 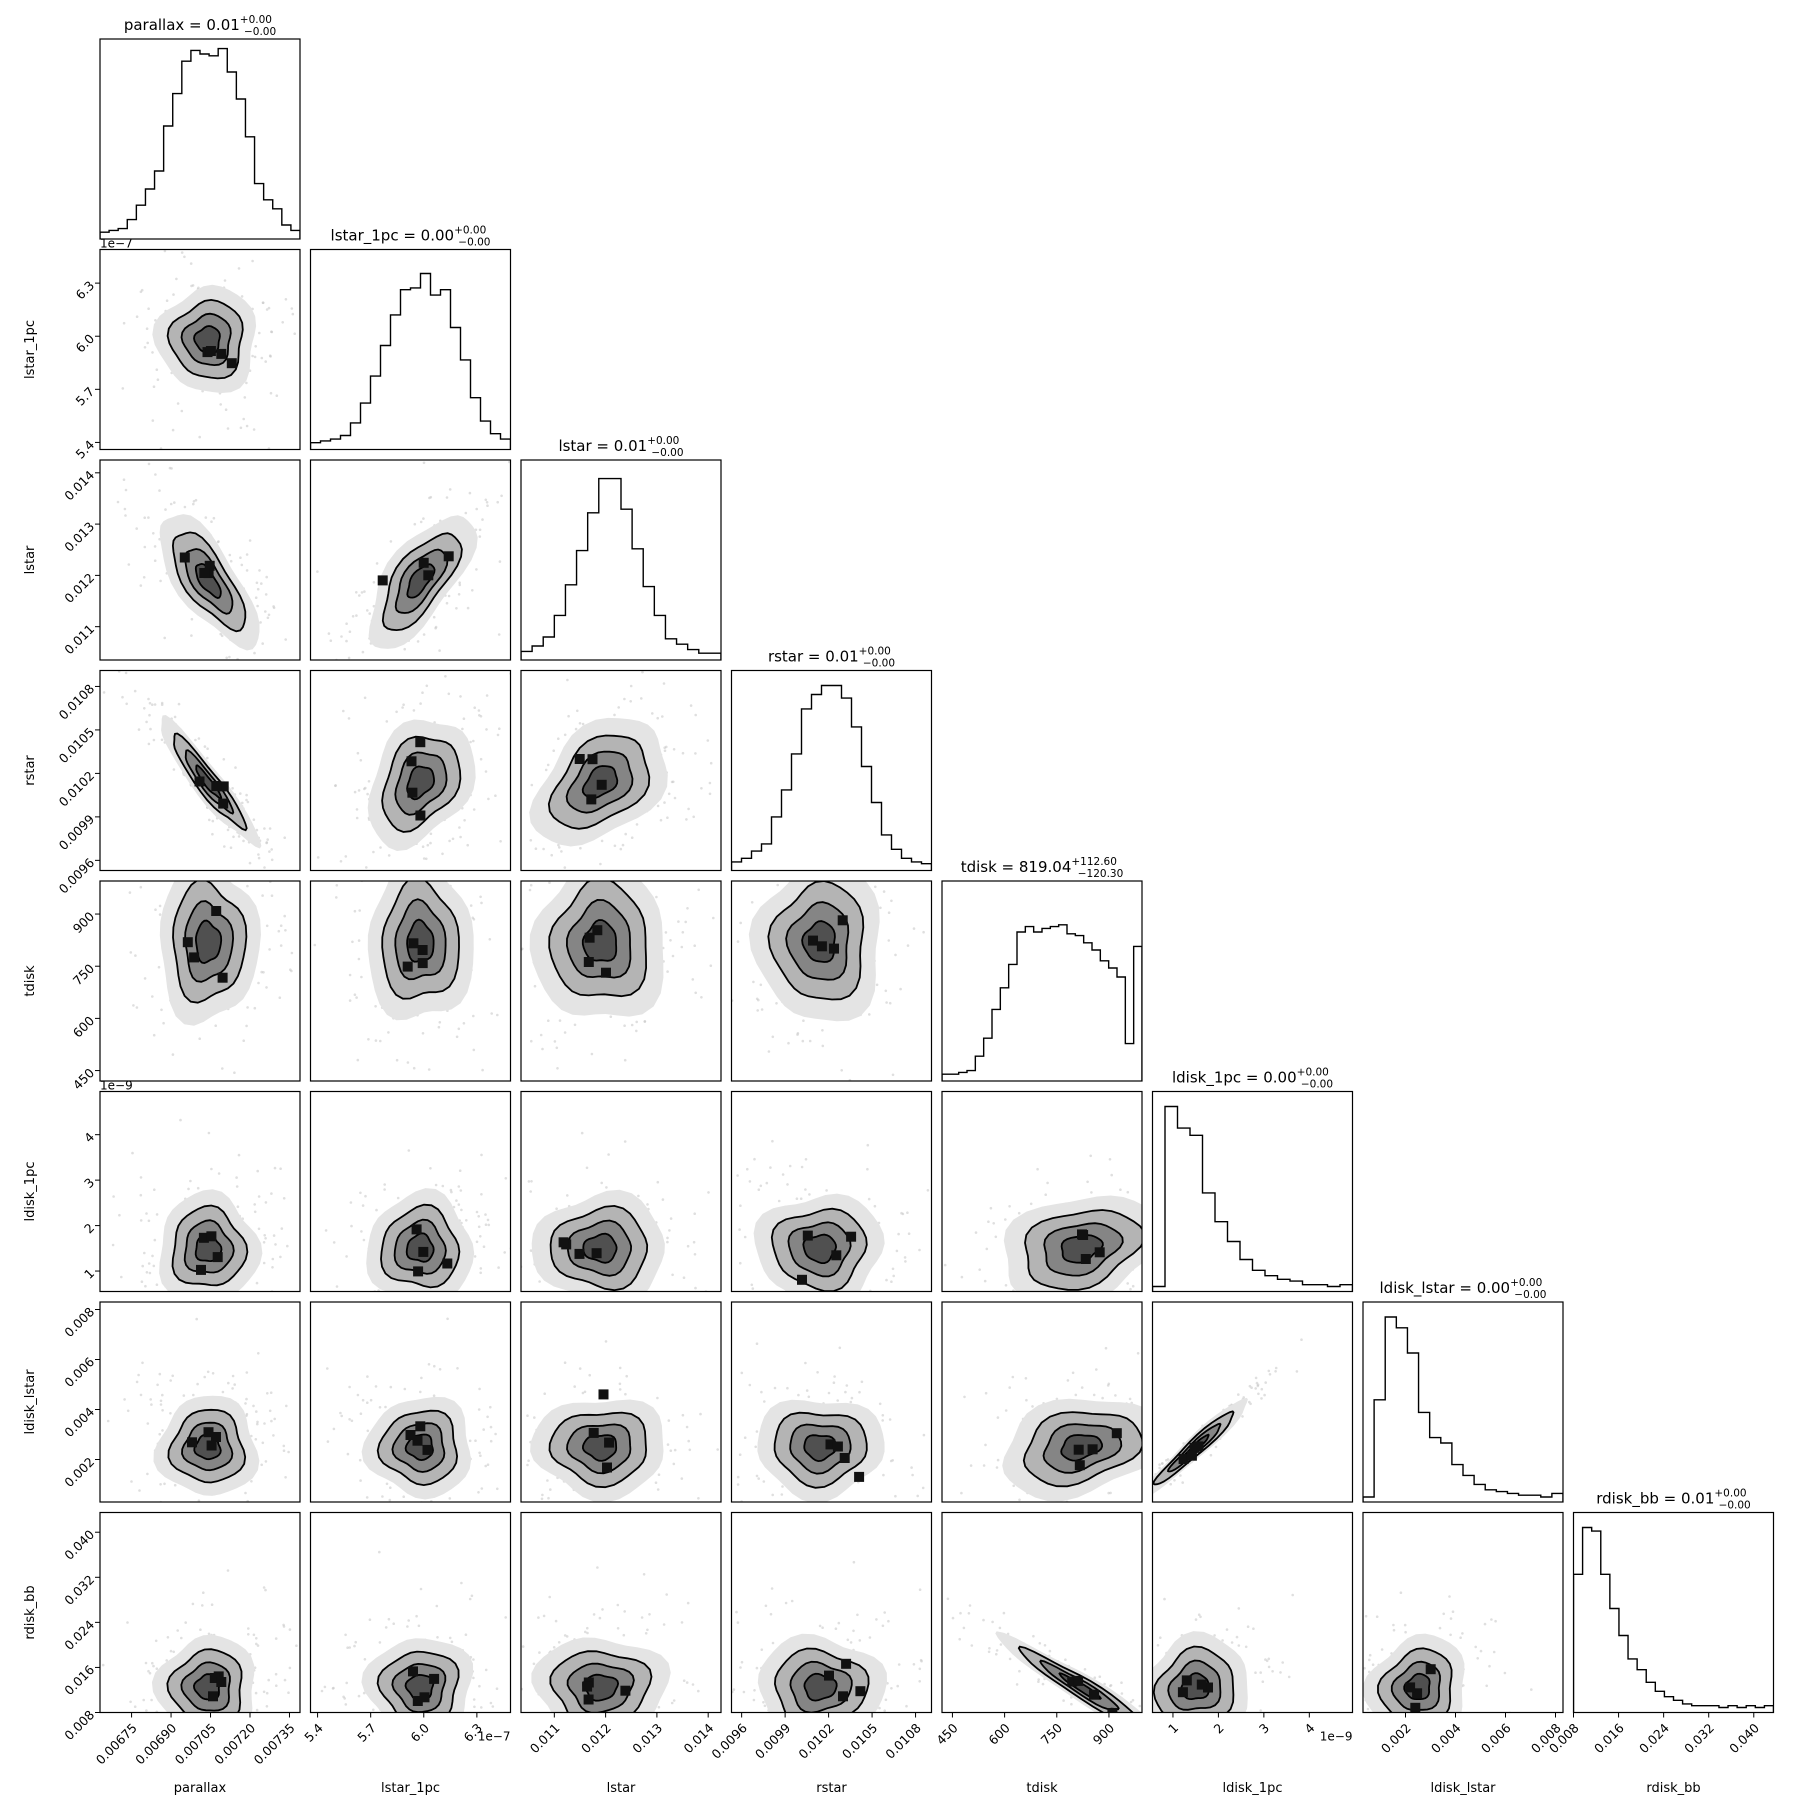 What do you see at coordinates (30, 349) in the screenshot?
I see `y-axis-label-lstar_1pc: lstar_1pc` at bounding box center [30, 349].